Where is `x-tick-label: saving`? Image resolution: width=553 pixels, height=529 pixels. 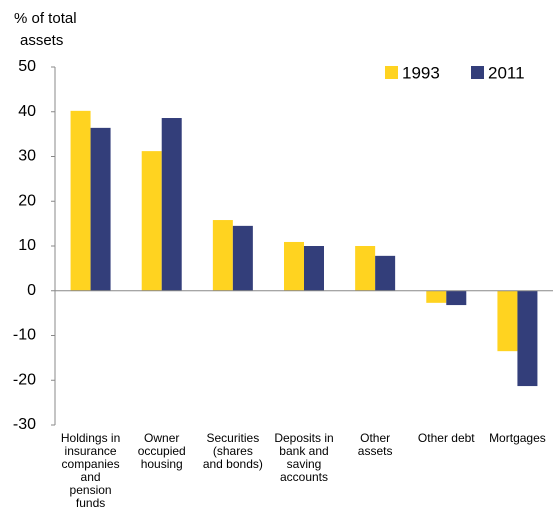 x-tick-label: saving is located at coordinates (304, 464).